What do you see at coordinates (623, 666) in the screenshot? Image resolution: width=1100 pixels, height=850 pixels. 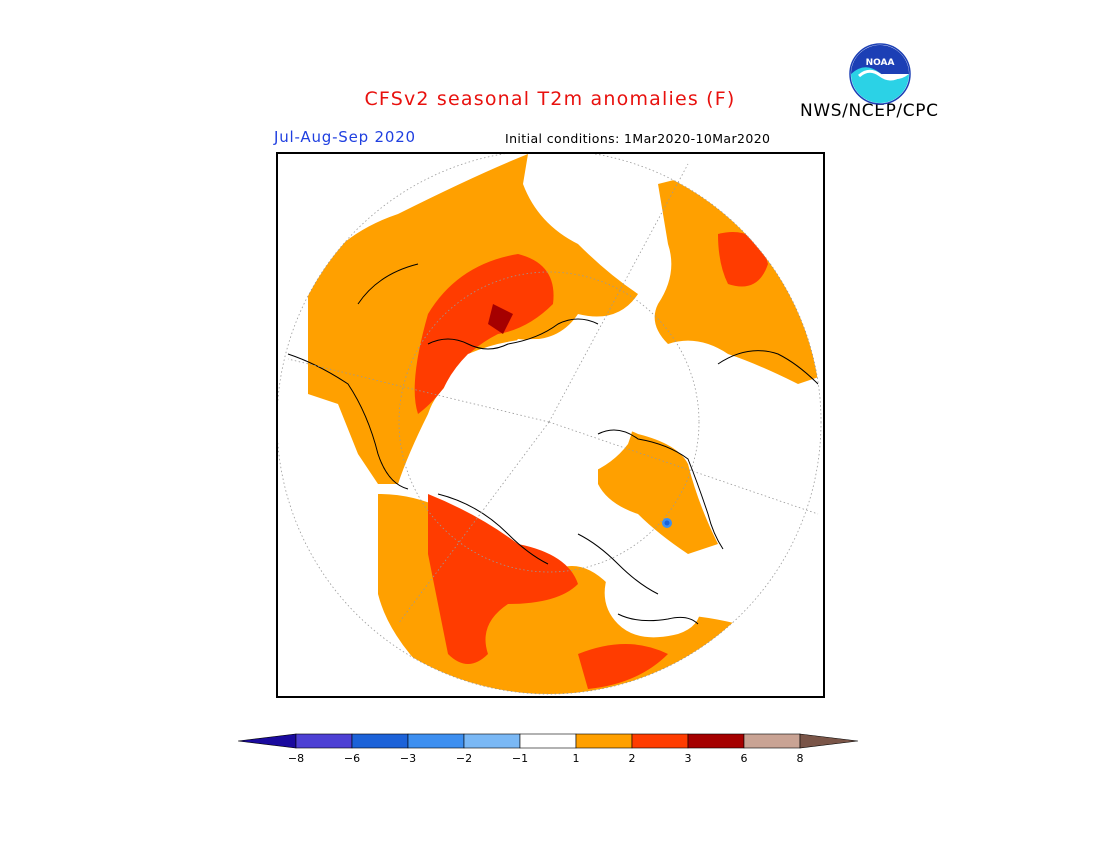 I see `anomaly-region-southeast-warm` at bounding box center [623, 666].